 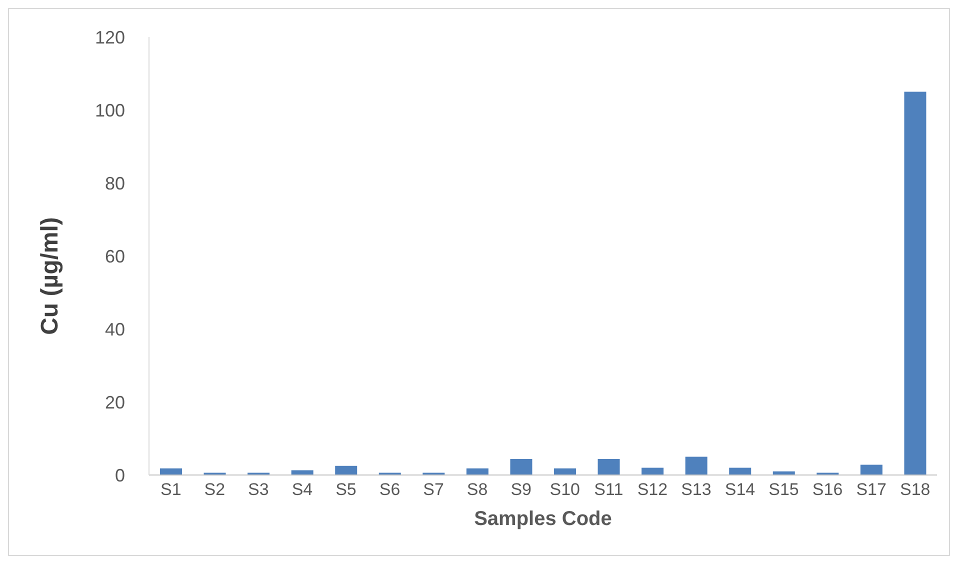 What do you see at coordinates (109, 37) in the screenshot?
I see `y-tick-label: 120` at bounding box center [109, 37].